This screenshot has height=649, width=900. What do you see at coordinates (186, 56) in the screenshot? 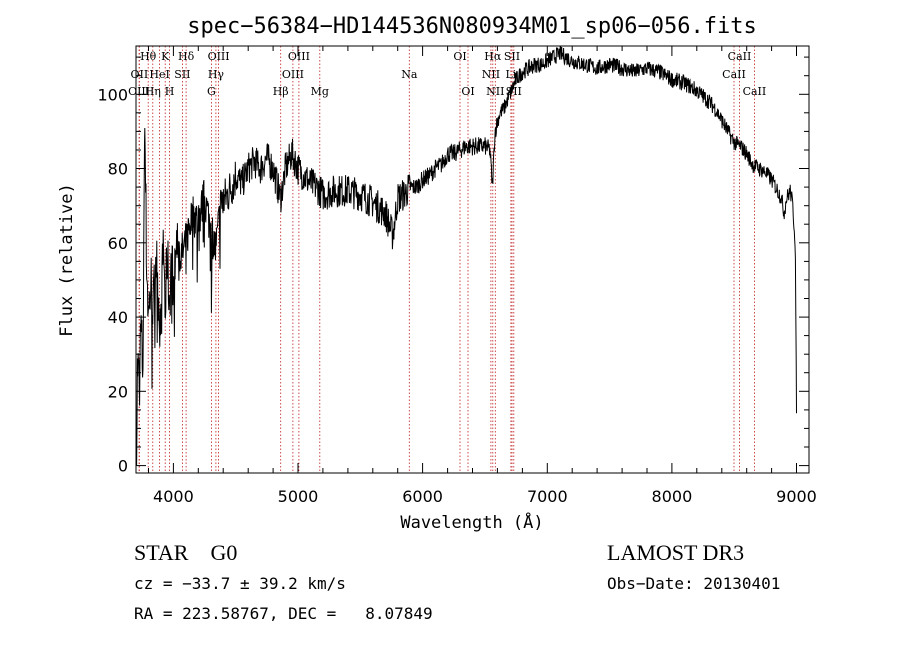
I see `line-label: Hδ` at bounding box center [186, 56].